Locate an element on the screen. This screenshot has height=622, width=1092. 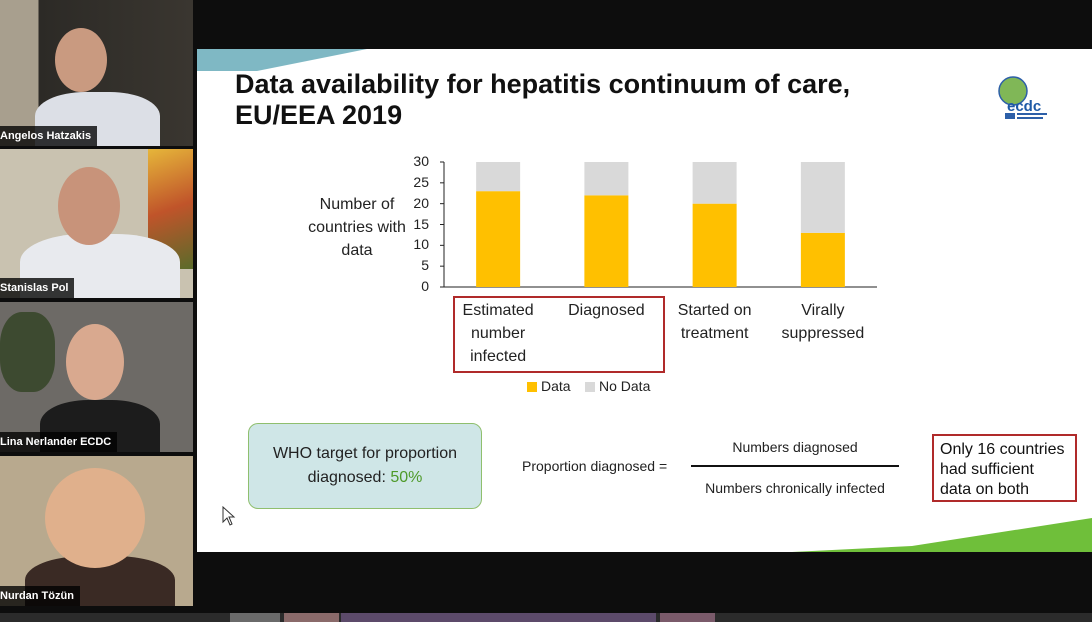
chart-legend-data: Data is located at coordinates (549, 386).